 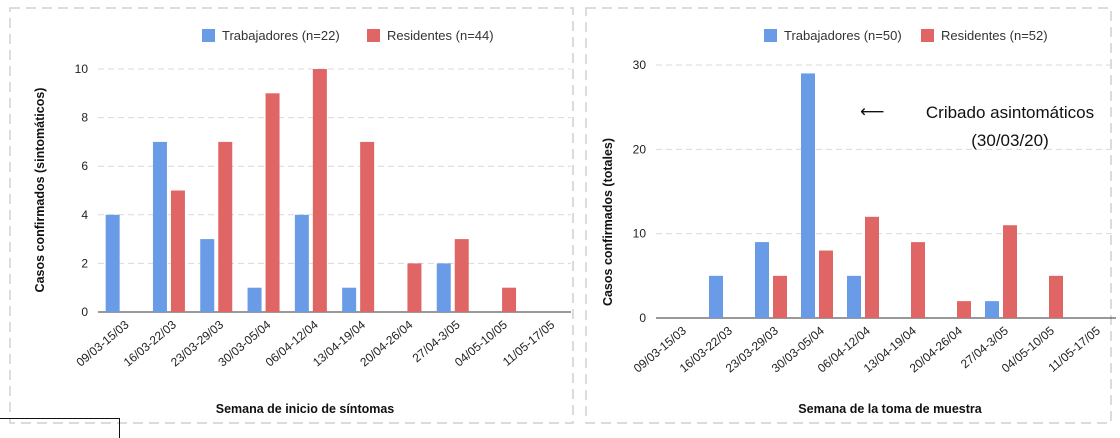 I want to click on left-x-tick-label: 11/05-17/05, so click(x=529, y=343).